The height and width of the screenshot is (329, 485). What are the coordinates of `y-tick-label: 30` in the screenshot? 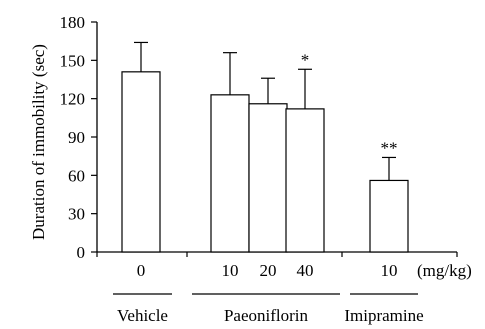 It's located at (76, 214).